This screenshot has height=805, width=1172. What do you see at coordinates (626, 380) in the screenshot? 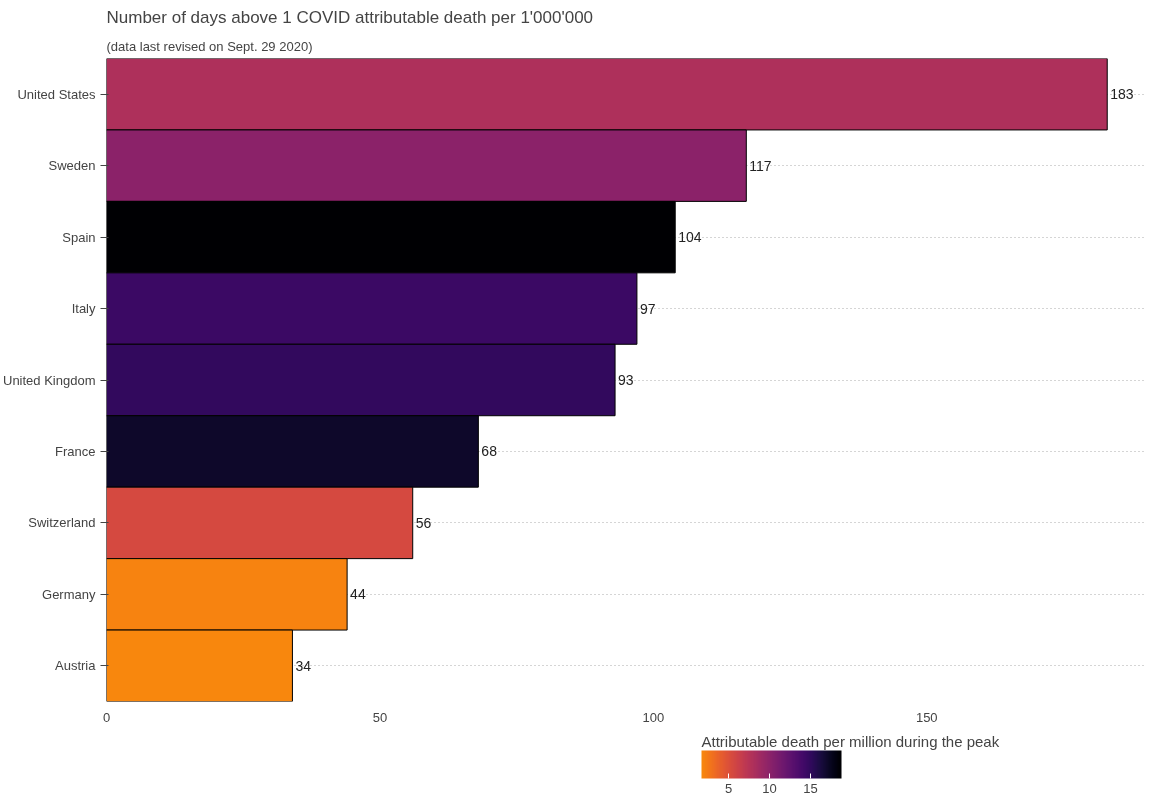
I see `data-label: 93` at bounding box center [626, 380].